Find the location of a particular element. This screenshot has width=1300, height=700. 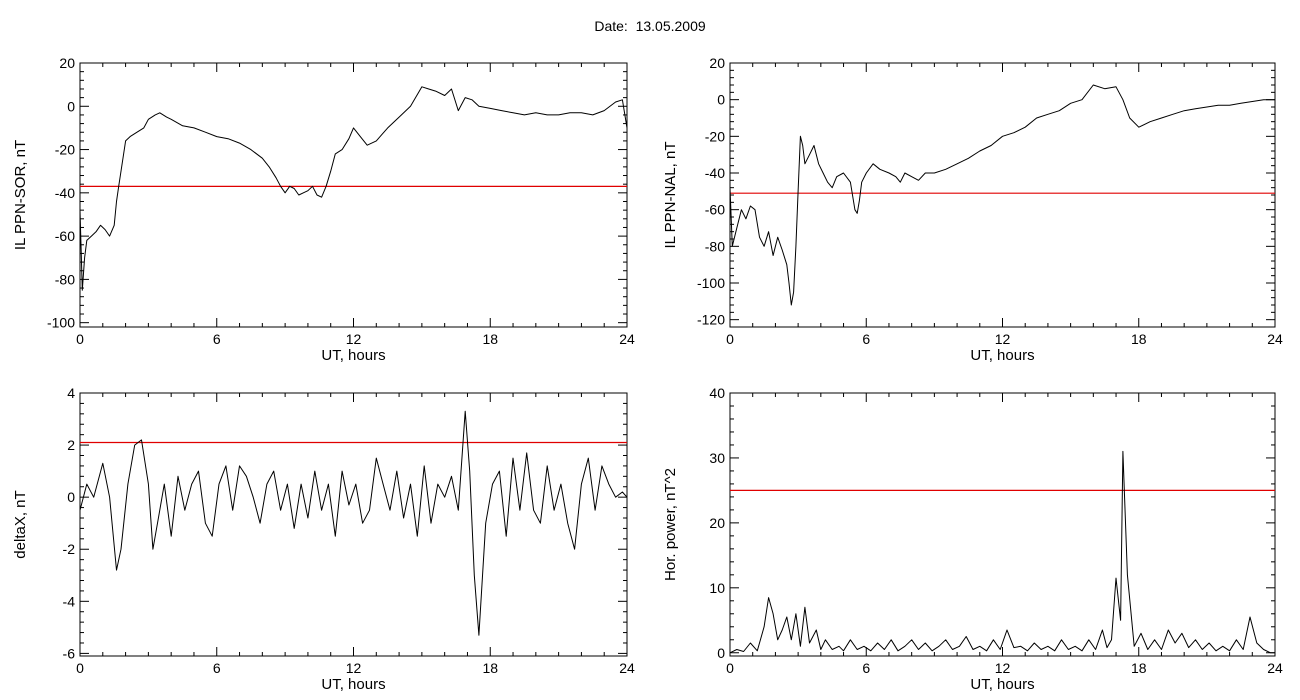

y-tick-label: 10 is located at coordinates (717, 588).